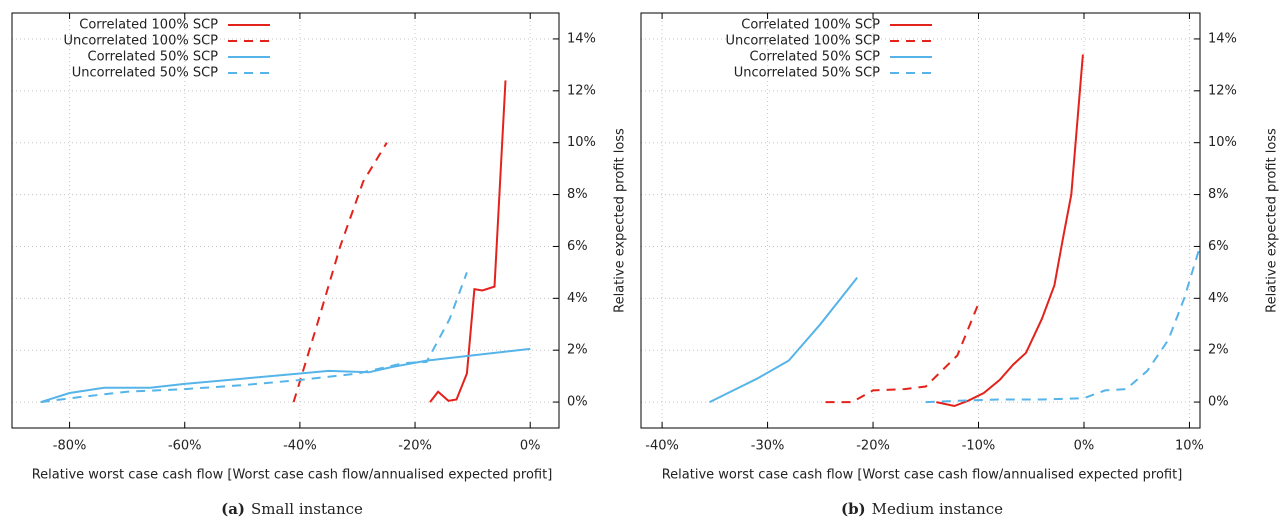 The image size is (1280, 524). What do you see at coordinates (1189, 446) in the screenshot?
I see `x-tick-label: 10%` at bounding box center [1189, 446].